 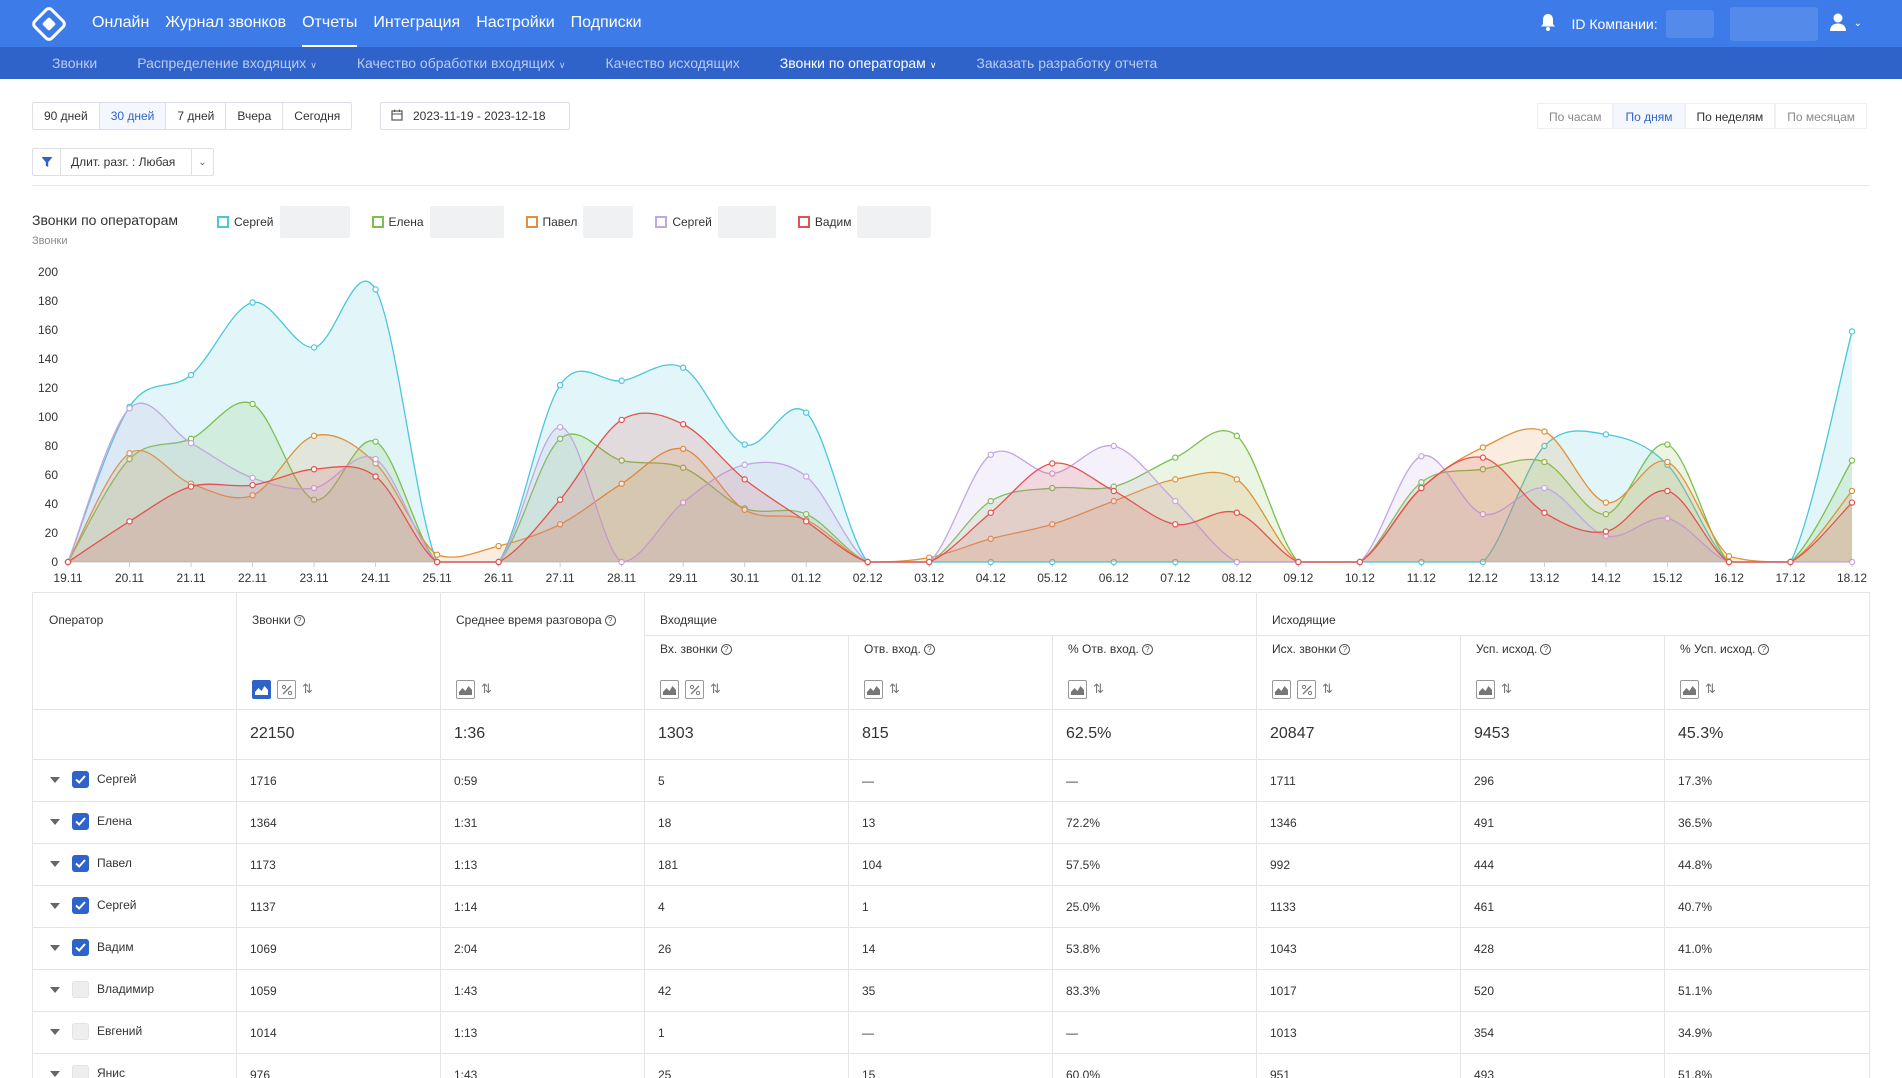 What do you see at coordinates (255, 116) in the screenshot?
I see `period-button: Вчера` at bounding box center [255, 116].